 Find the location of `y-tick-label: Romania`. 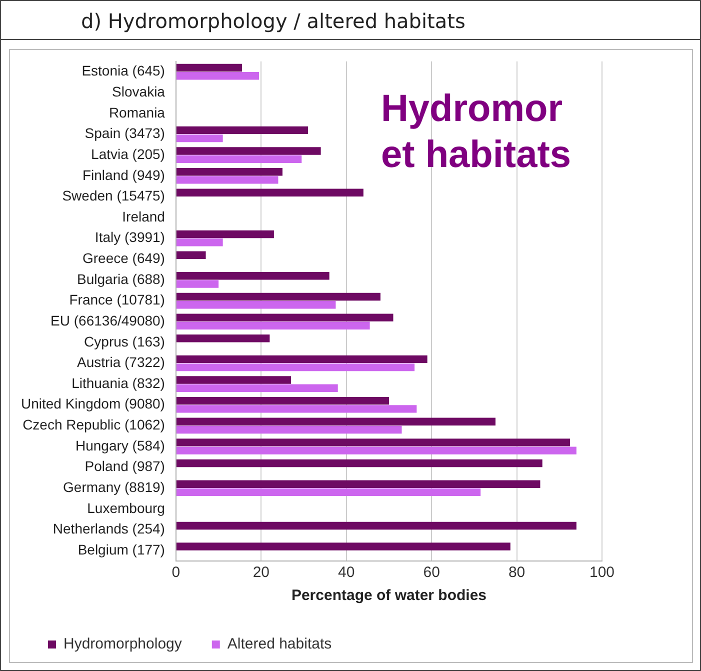

y-tick-label: Romania is located at coordinates (137, 112).